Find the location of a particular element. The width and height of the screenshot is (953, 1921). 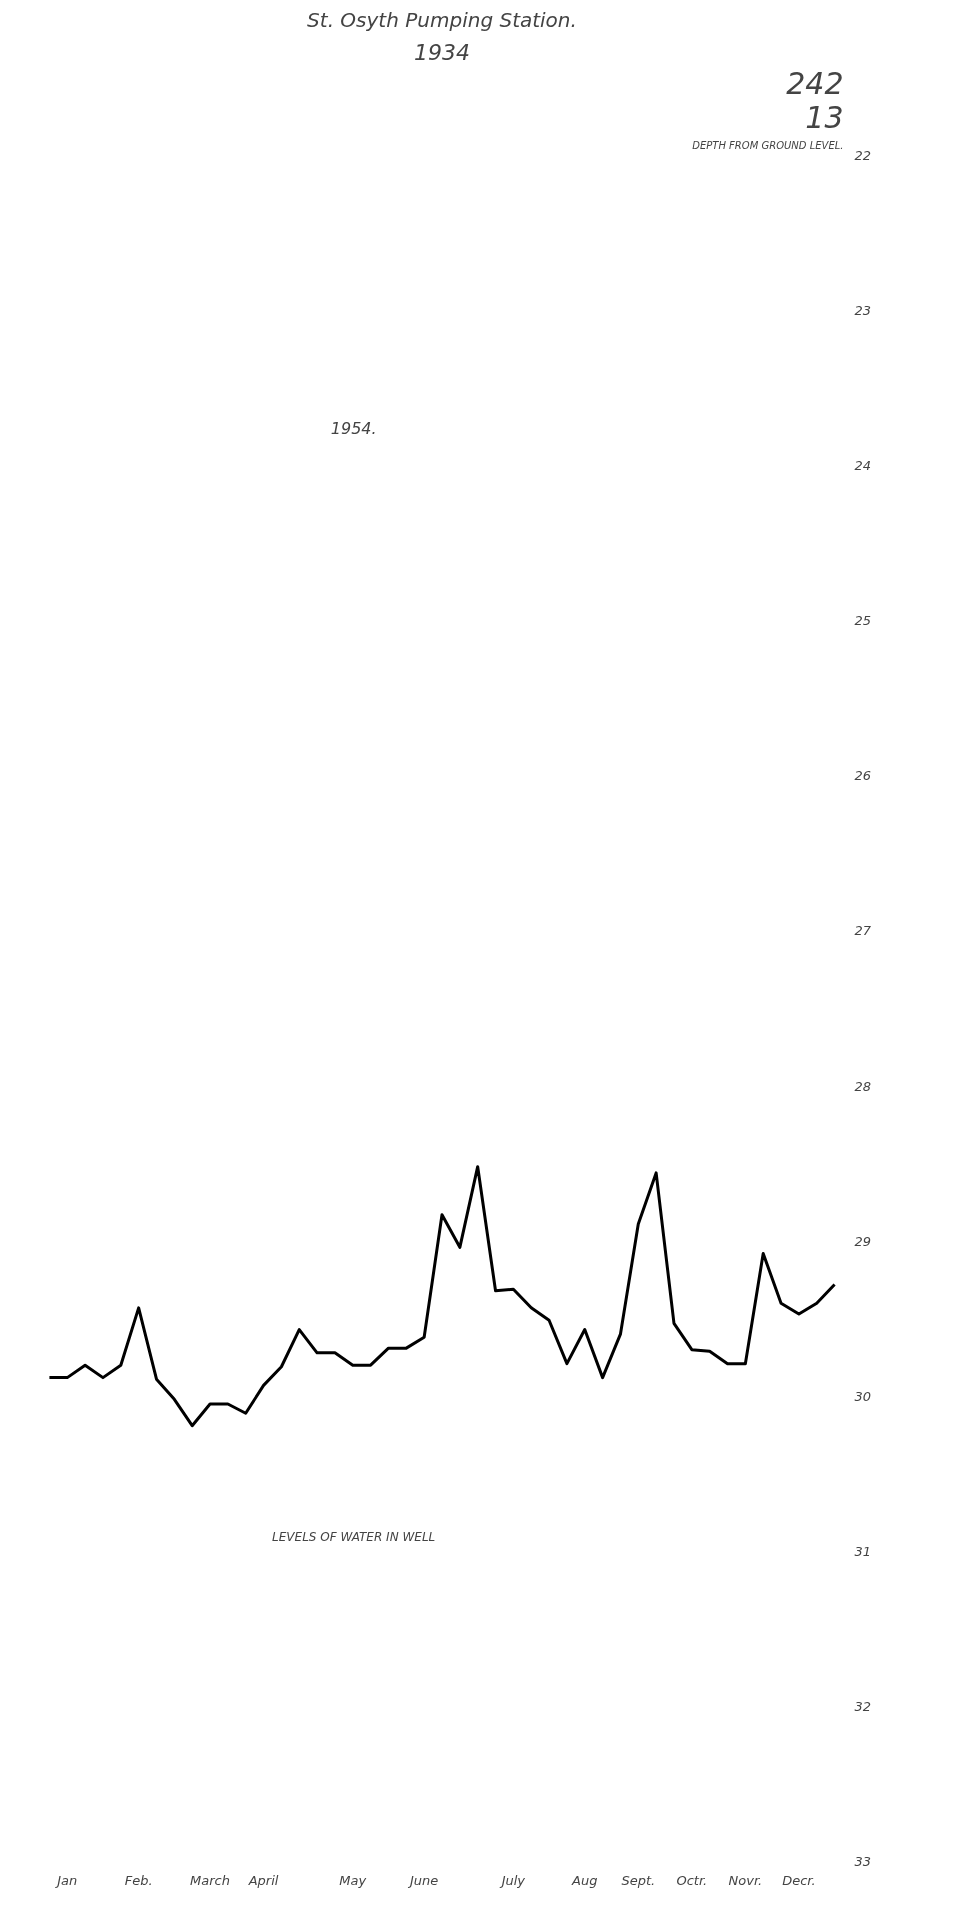

y-tick-label: 22 is located at coordinates (863, 155).